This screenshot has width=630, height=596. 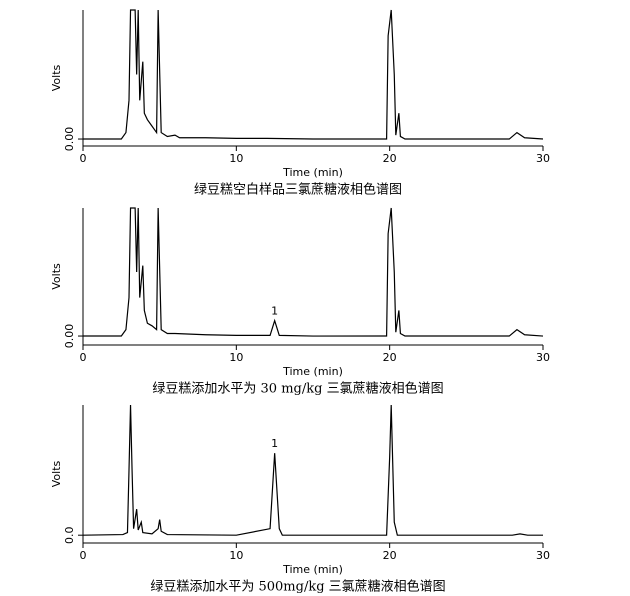 What do you see at coordinates (69, 535) in the screenshot?
I see `y-tick-label: 0.0` at bounding box center [69, 535].